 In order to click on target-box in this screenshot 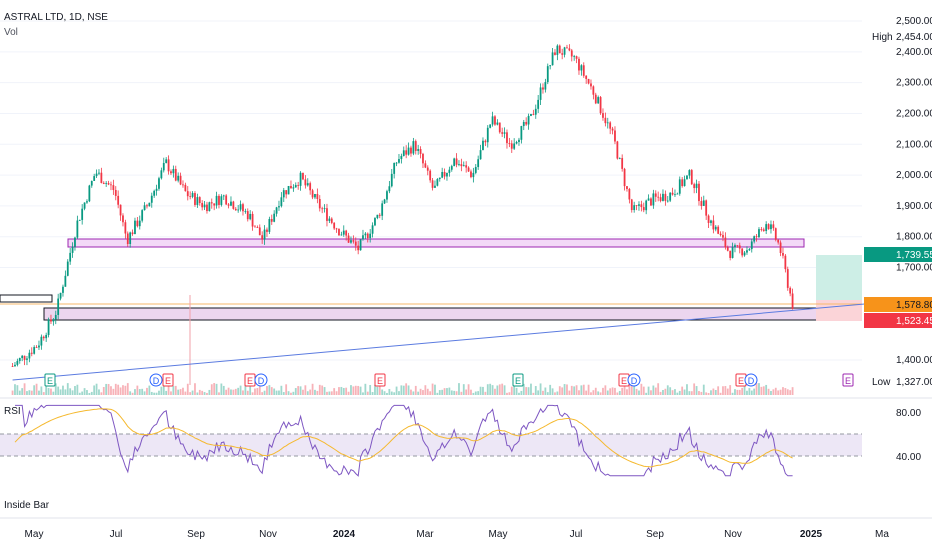, I will do `click(839, 280)`.